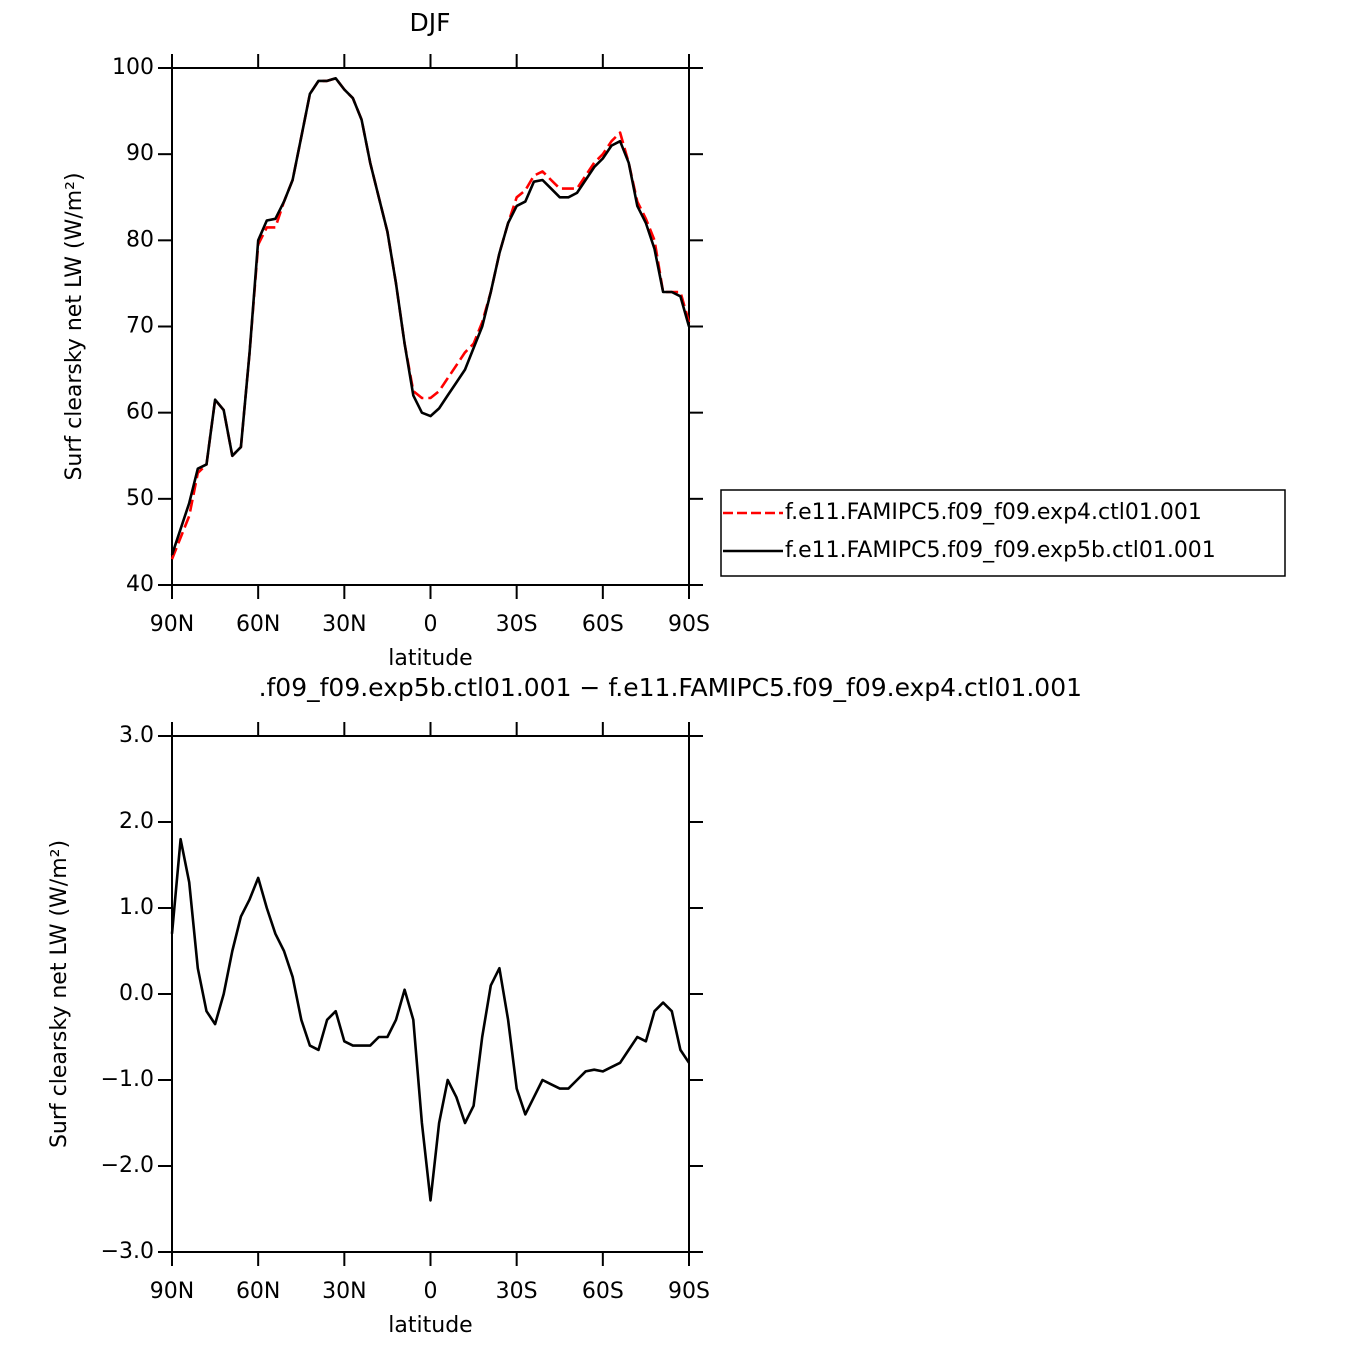 The width and height of the screenshot is (1347, 1347). I want to click on y-tick-label: −2.0, so click(127, 1165).